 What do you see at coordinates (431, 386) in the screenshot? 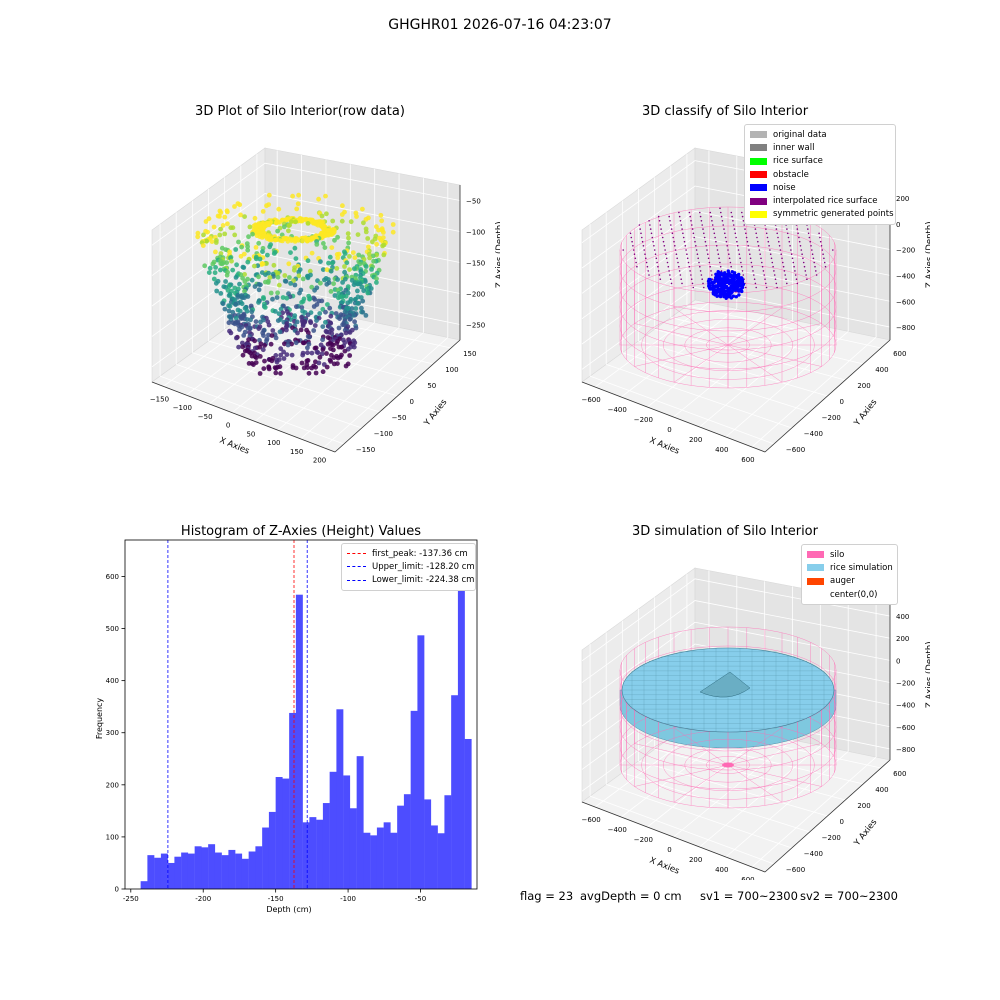
I see `y-tick-label: 50` at bounding box center [431, 386].